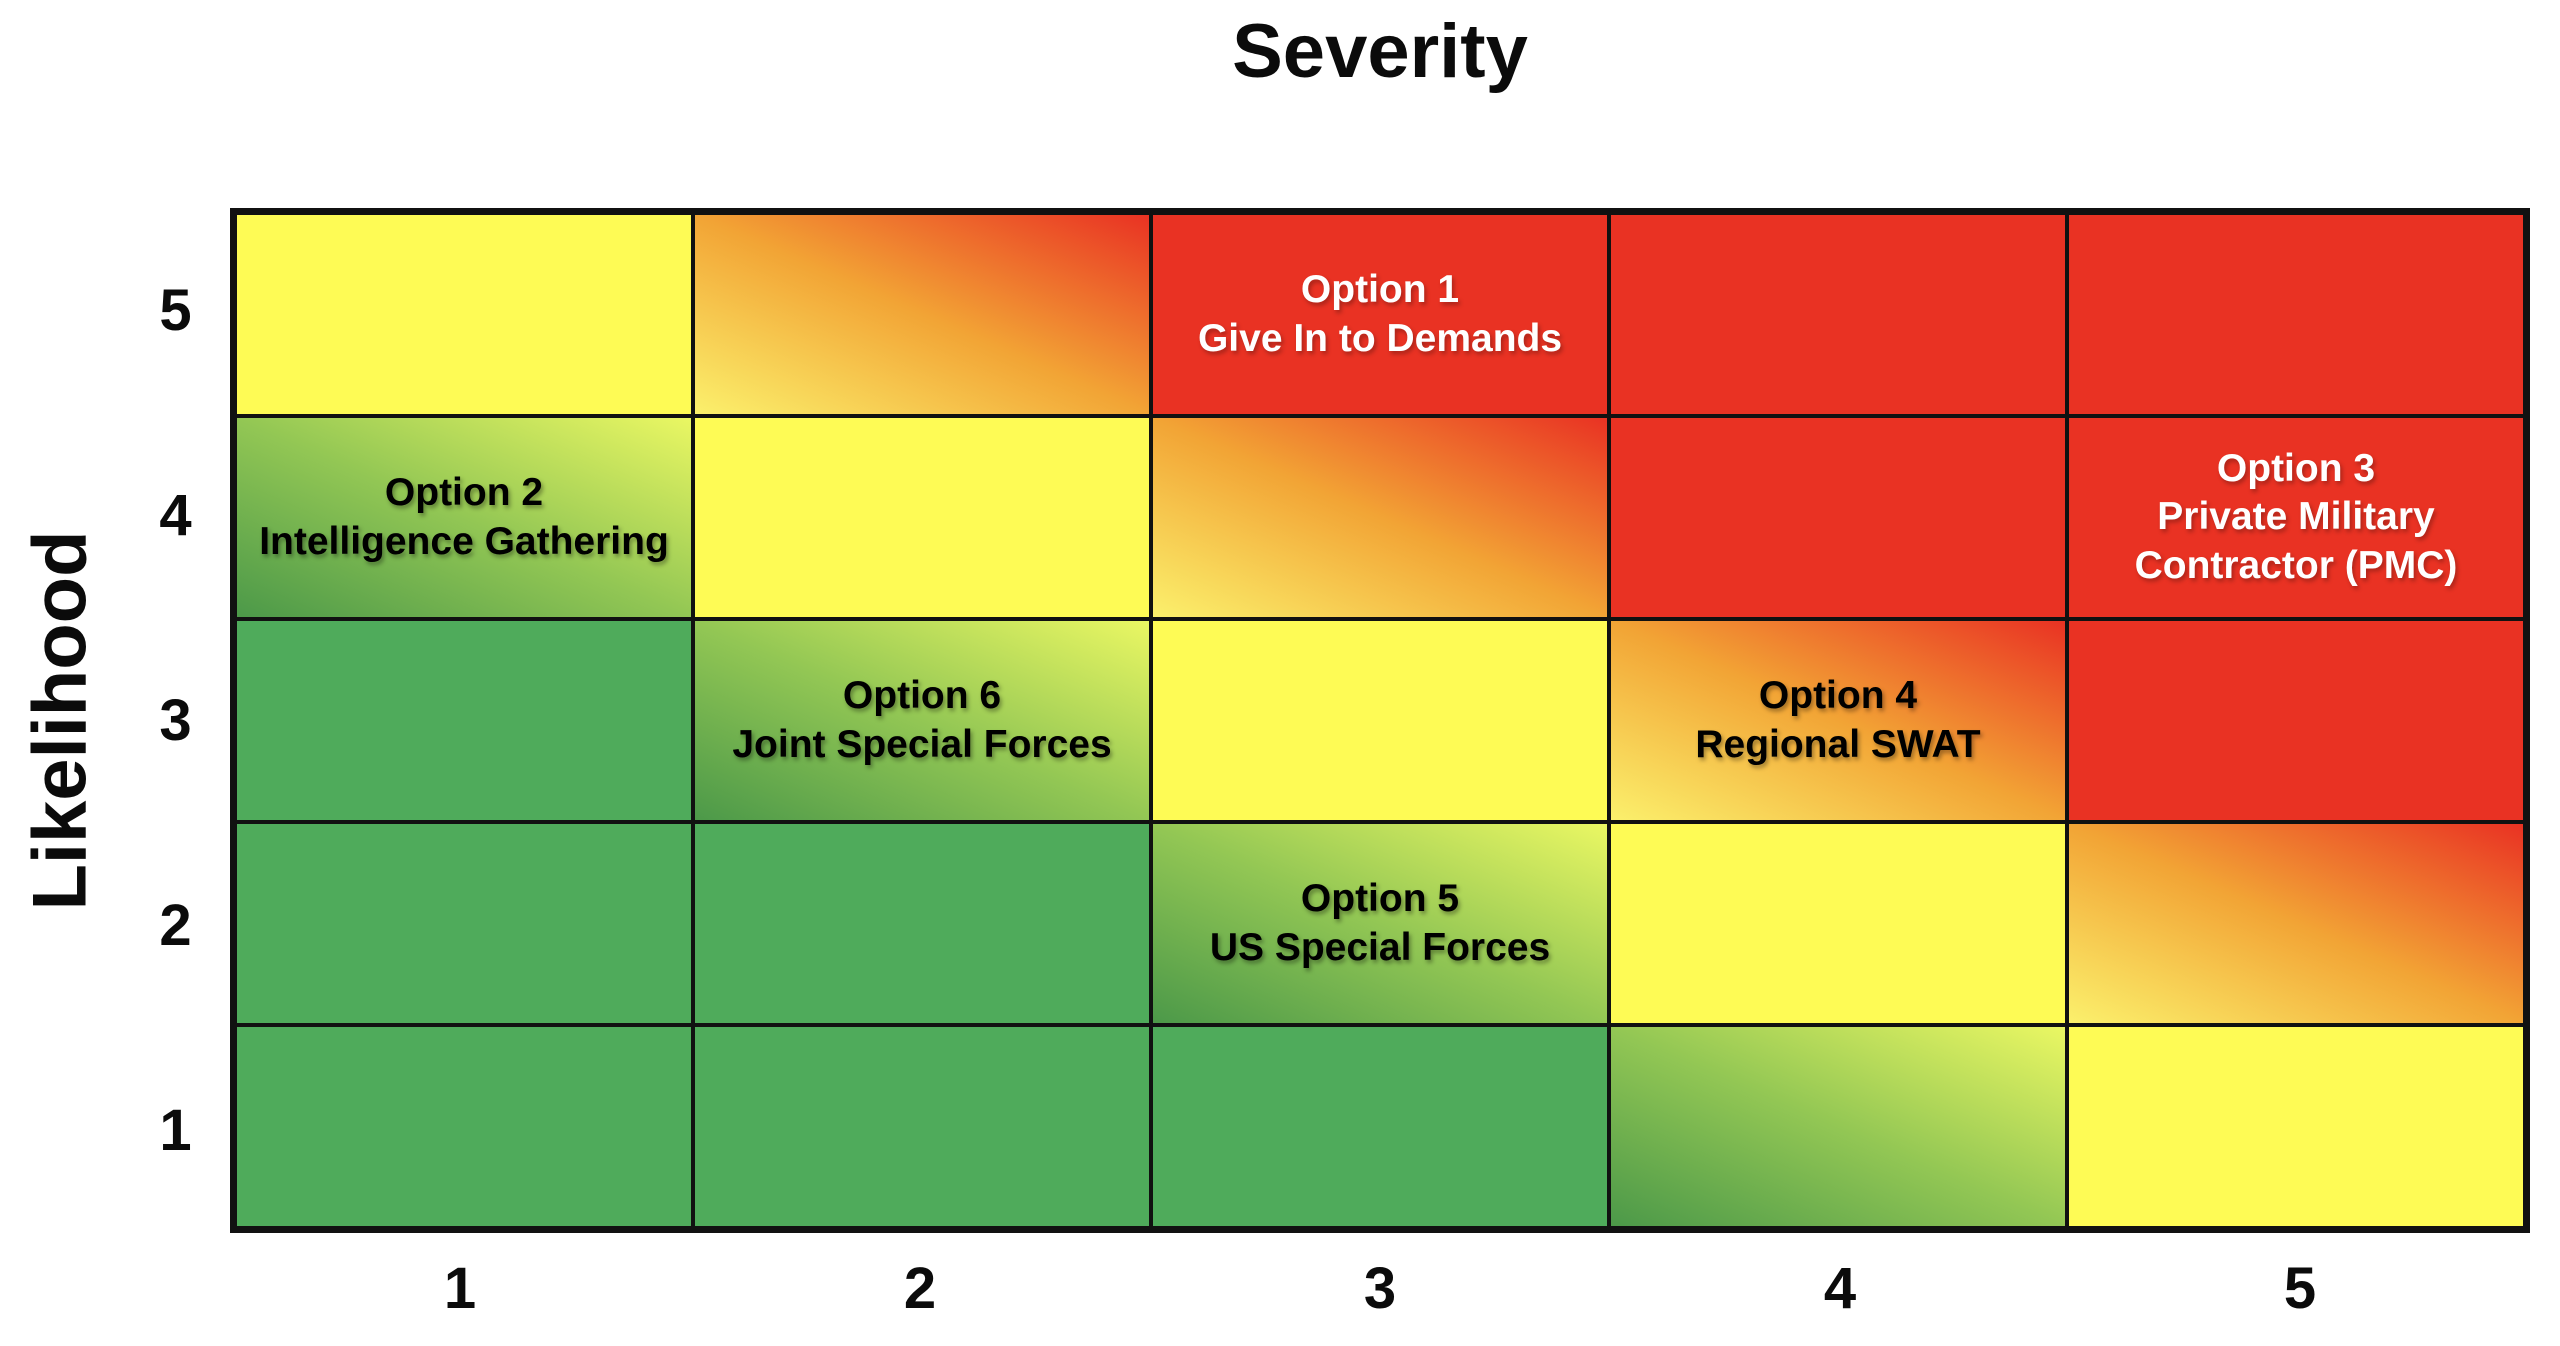  I want to click on cell-L3-S2: Option 6 Joint Special Forces, so click(922, 720).